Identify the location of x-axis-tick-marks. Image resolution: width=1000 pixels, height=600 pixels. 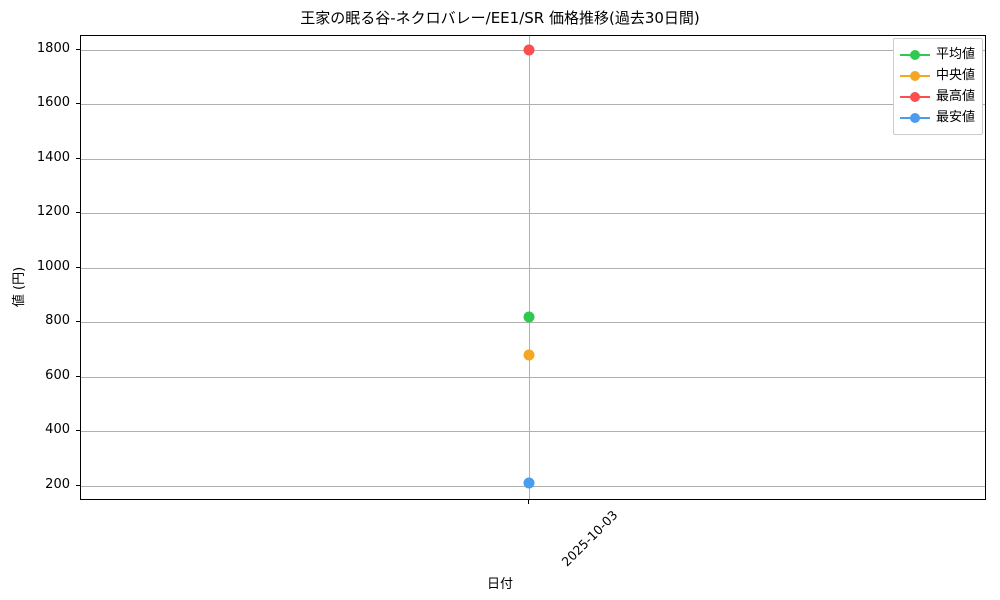
(533, 502).